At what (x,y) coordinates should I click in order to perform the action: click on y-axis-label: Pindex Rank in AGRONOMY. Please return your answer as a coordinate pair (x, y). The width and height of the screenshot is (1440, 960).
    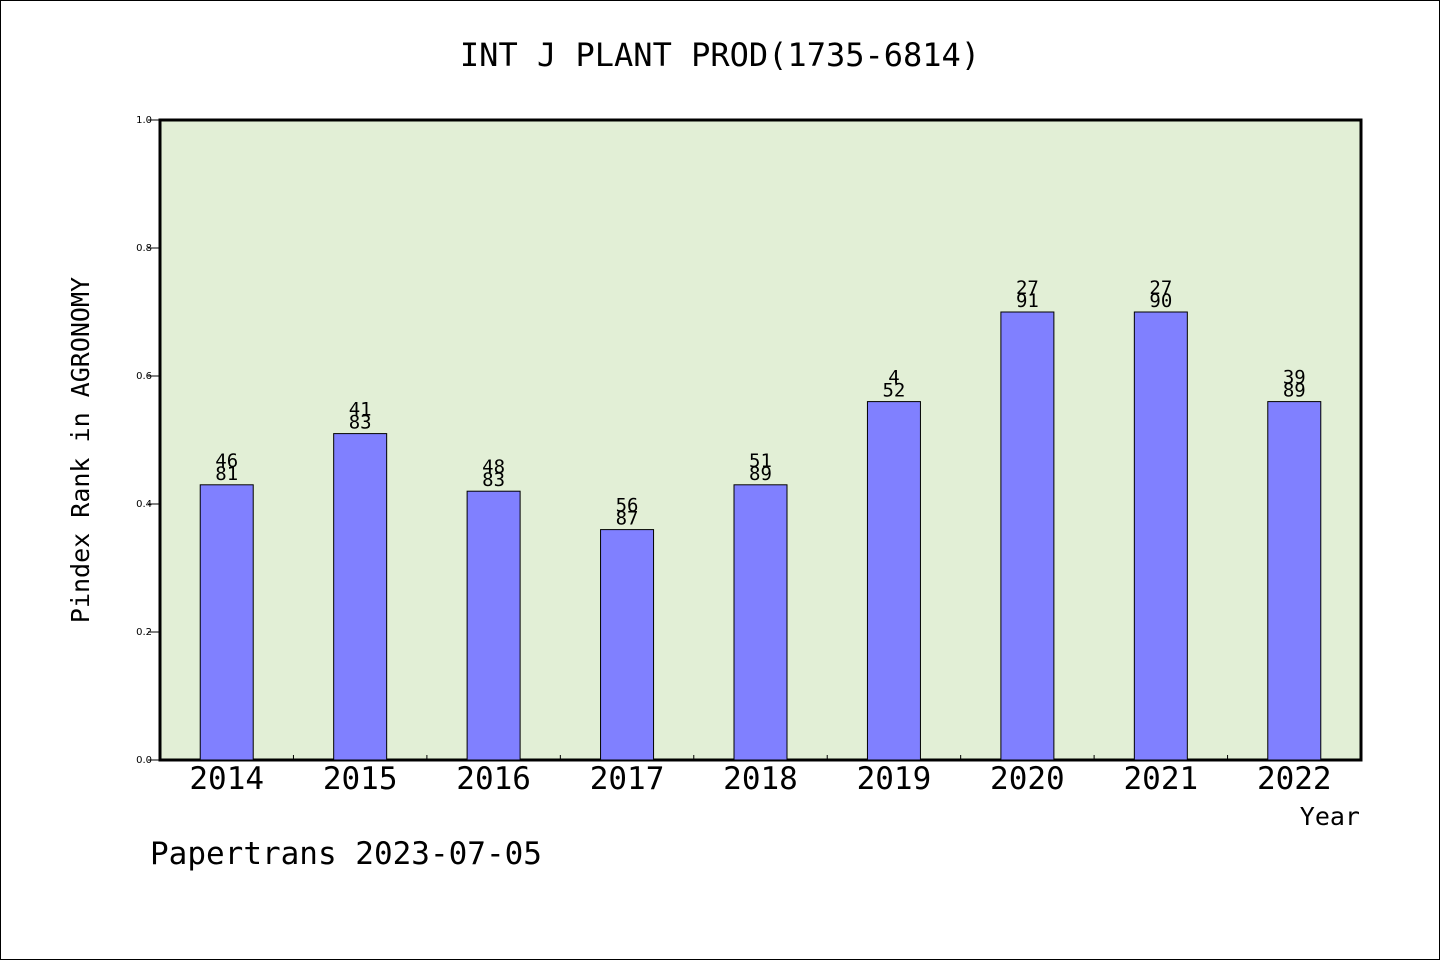
    Looking at the image, I should click on (80, 450).